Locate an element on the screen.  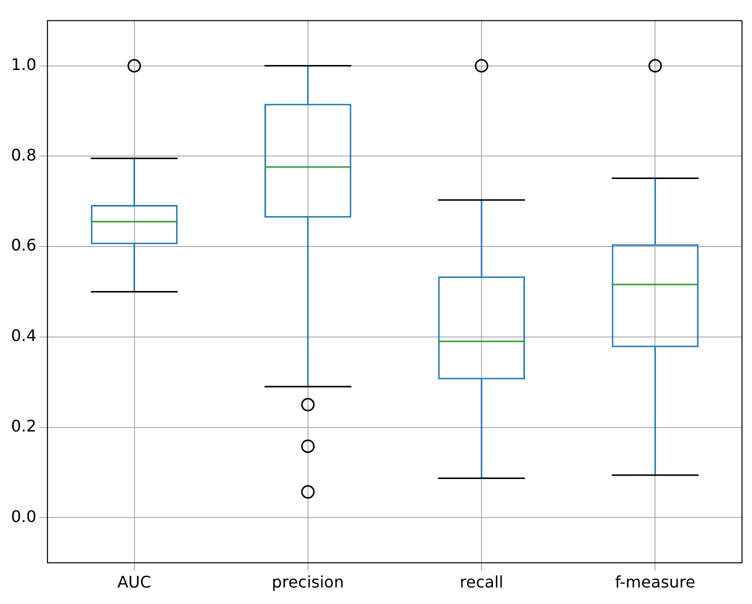
y-tick-label: 0.2 is located at coordinates (23, 426).